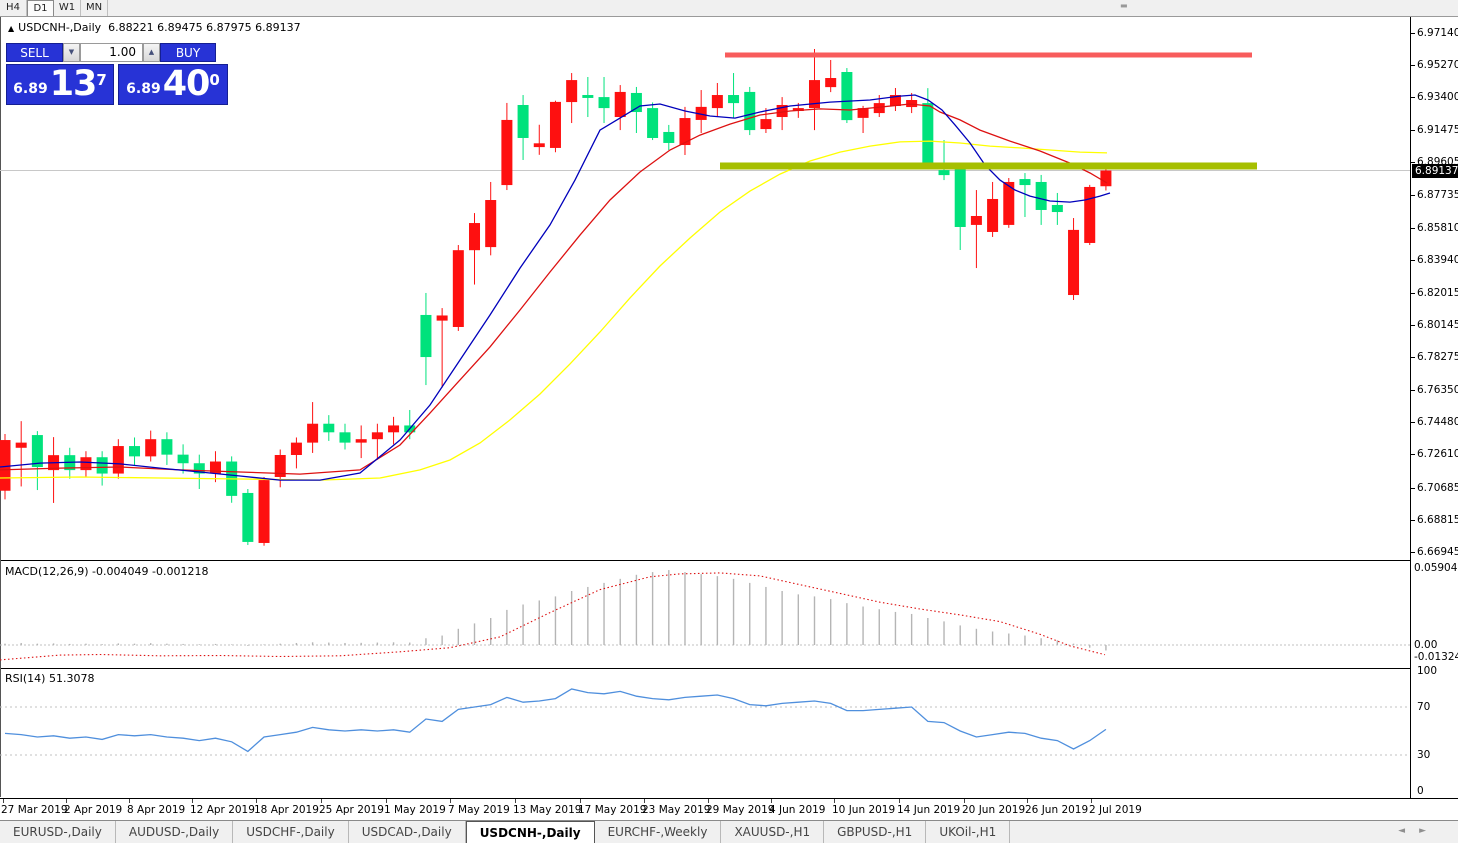 The image size is (1458, 843). I want to click on rsi-indicator-label: RSI(14) 51.3078, so click(49, 678).